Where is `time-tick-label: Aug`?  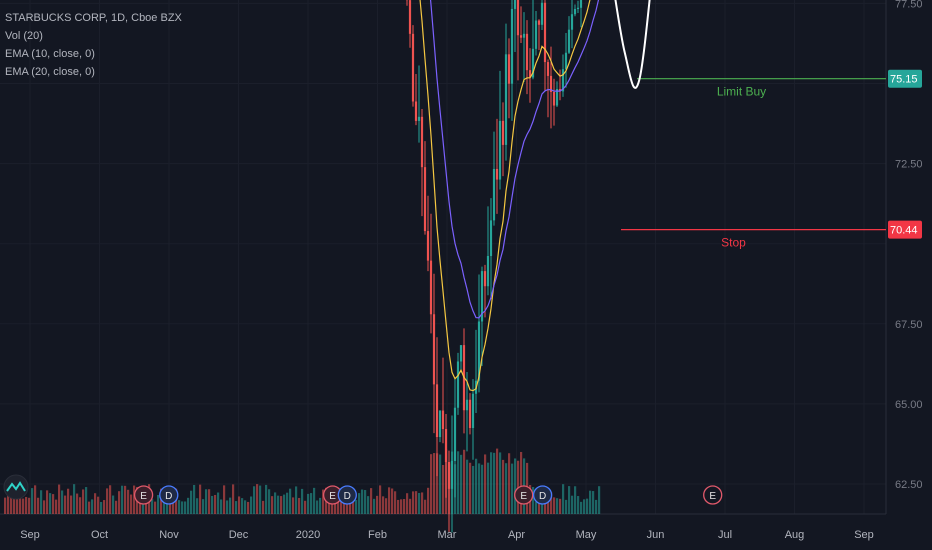
time-tick-label: Aug is located at coordinates (795, 535).